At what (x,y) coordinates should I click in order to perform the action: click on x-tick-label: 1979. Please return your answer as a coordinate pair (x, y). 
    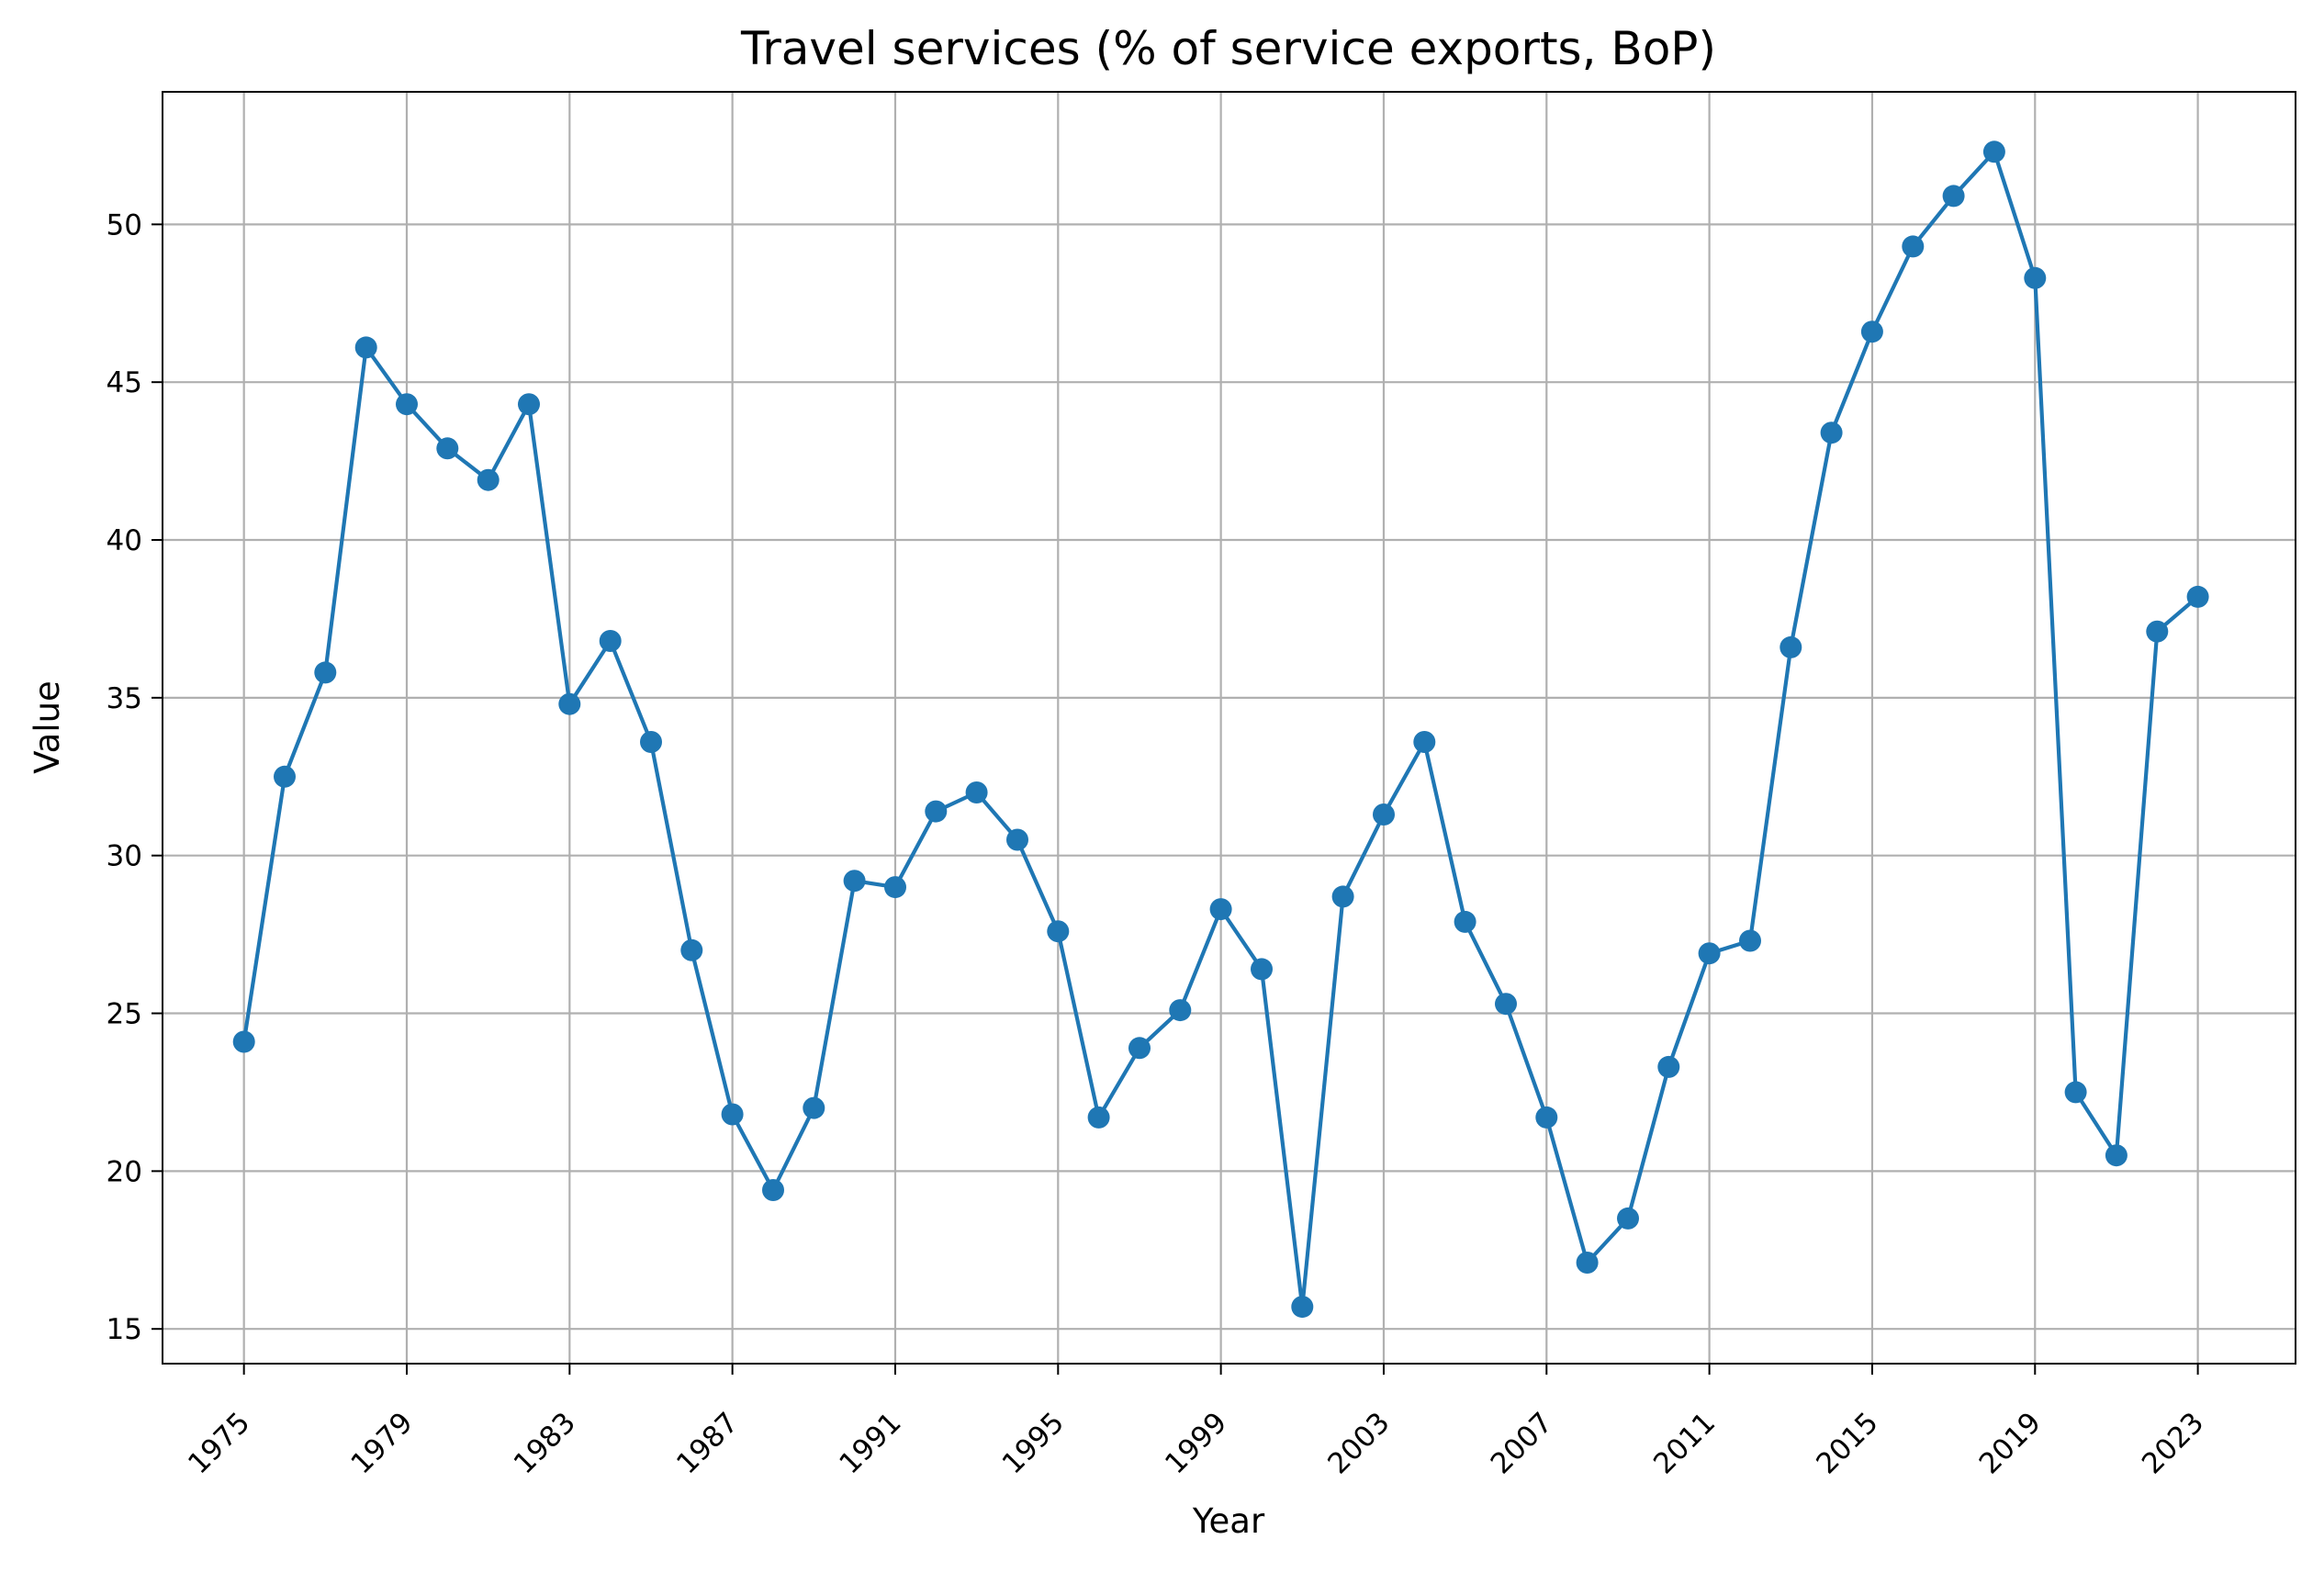
    Looking at the image, I should click on (382, 1443).